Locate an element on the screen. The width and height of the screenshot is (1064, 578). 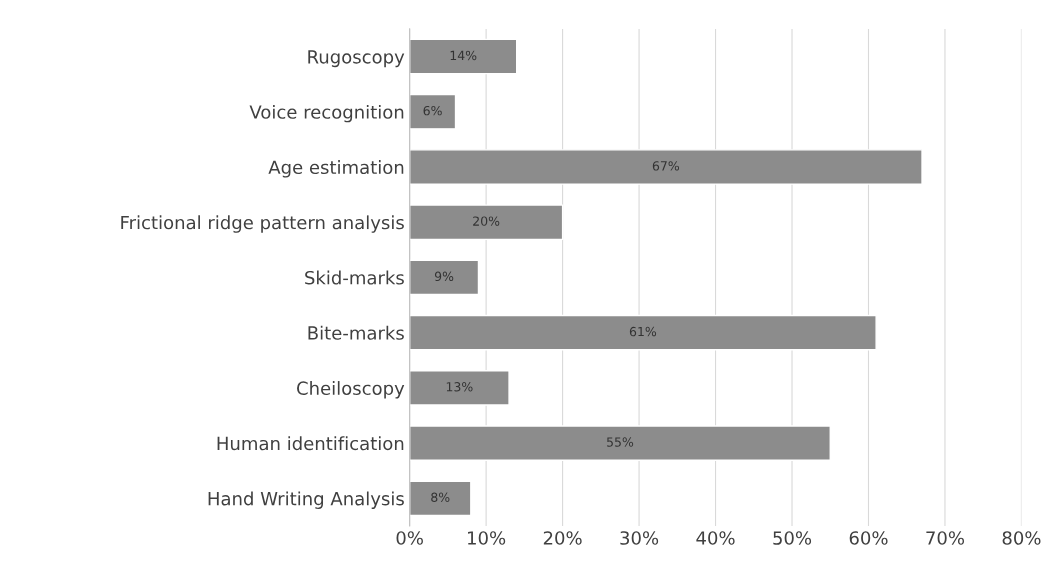
data-label: 6% is located at coordinates (432, 110).